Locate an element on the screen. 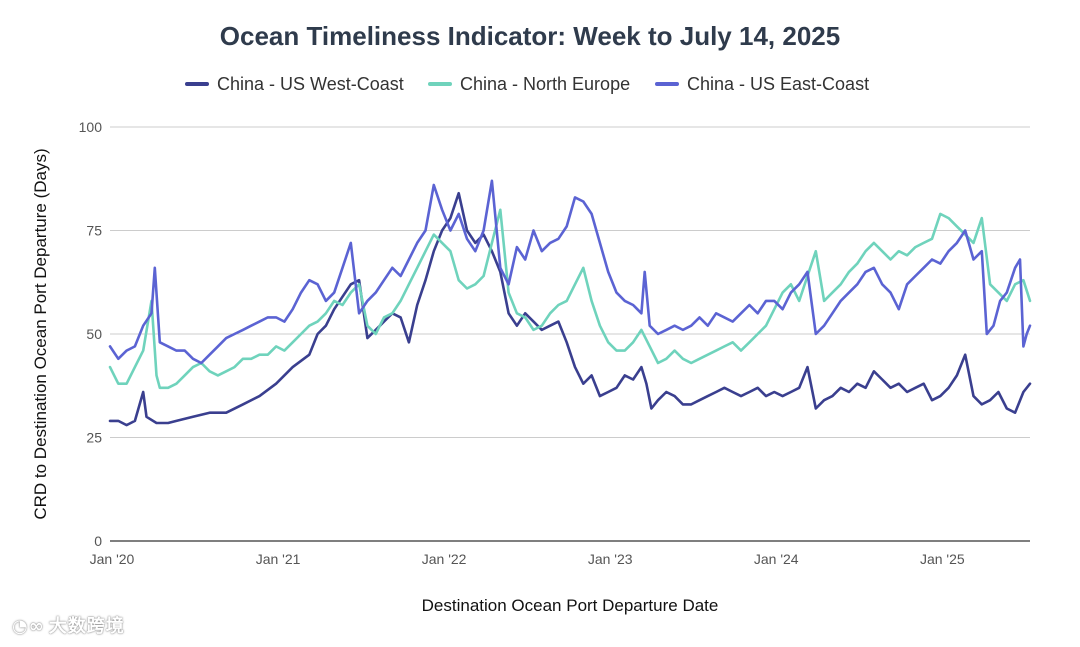 The width and height of the screenshot is (1080, 647). watermark: ◔∞ 大数跨境 is located at coordinates (68, 625).